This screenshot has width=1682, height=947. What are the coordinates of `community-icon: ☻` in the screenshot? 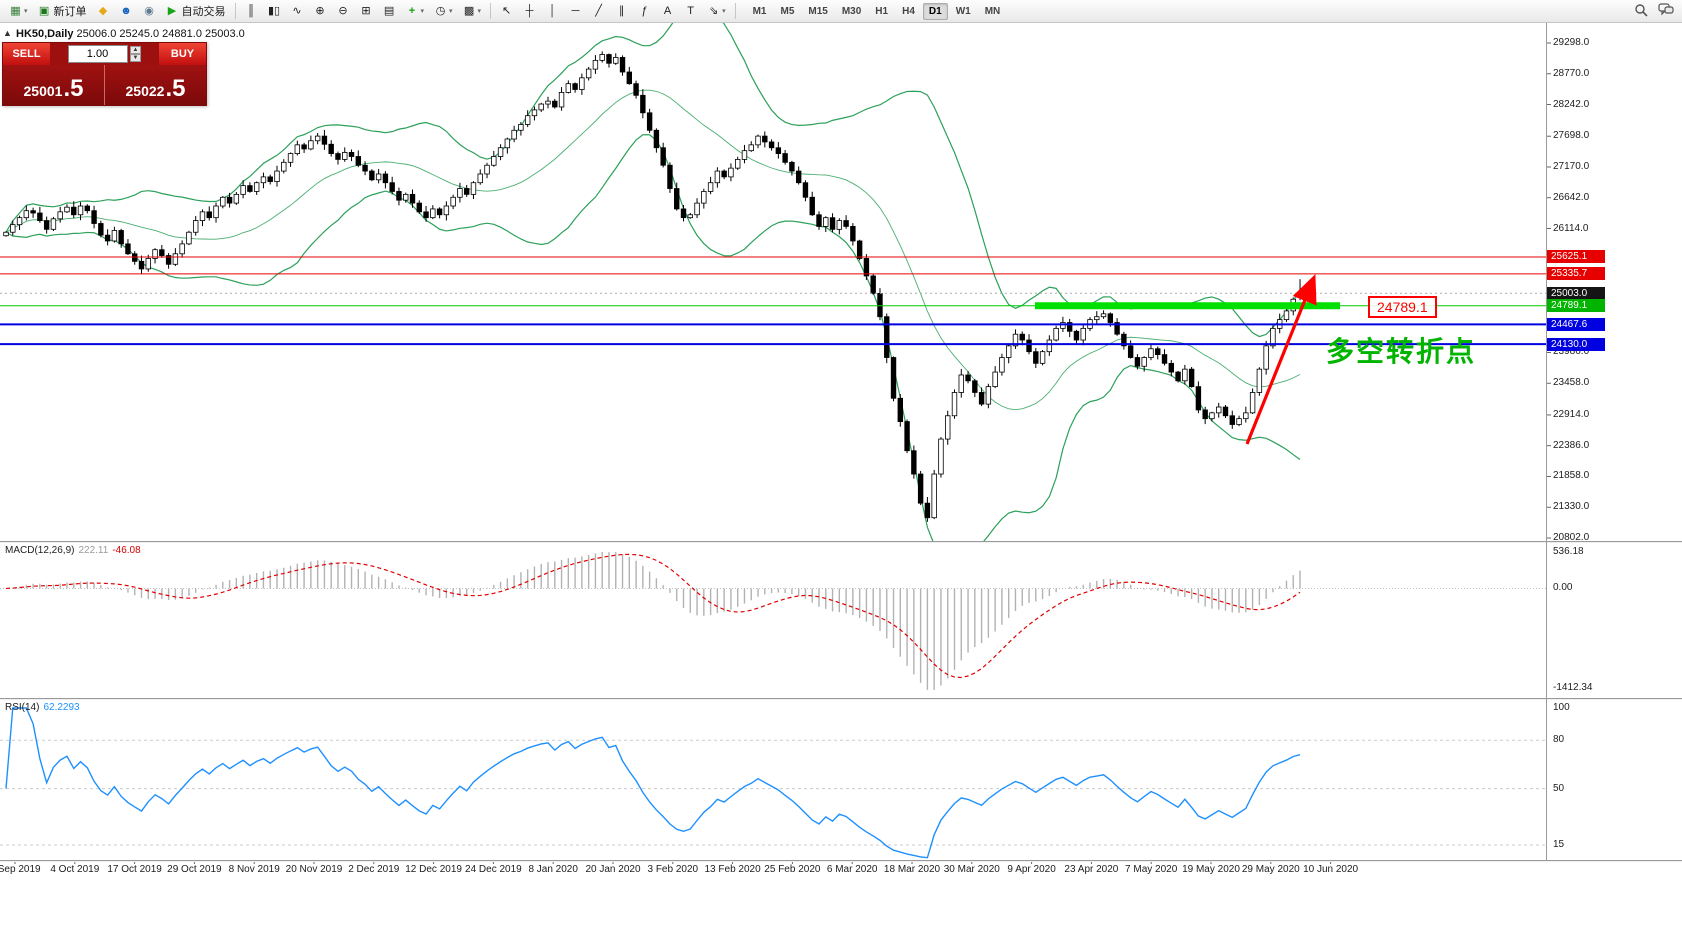 It's located at (126, 10).